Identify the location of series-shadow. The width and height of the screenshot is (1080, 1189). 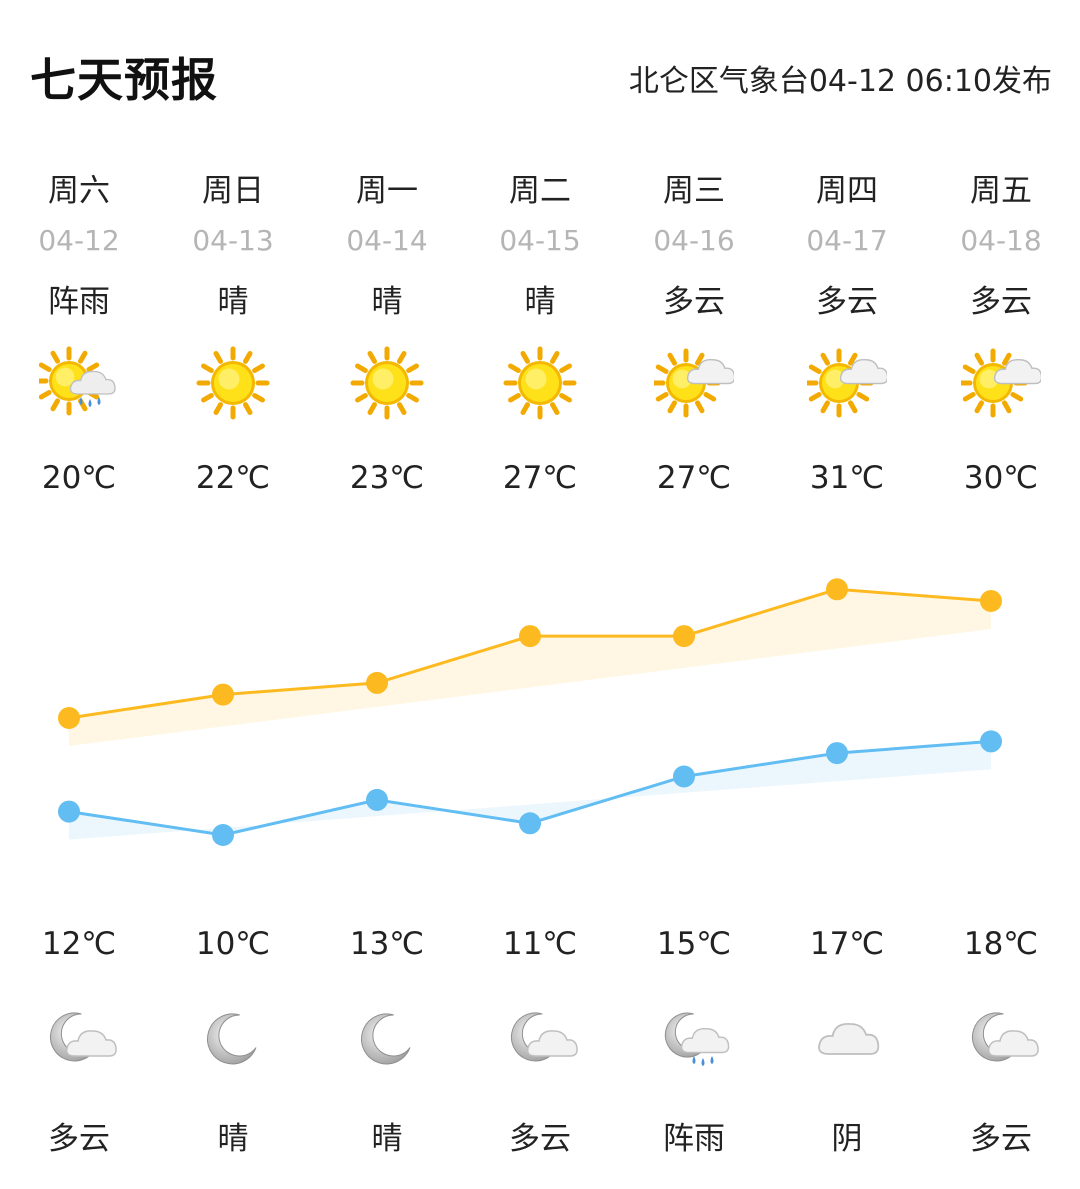
(530, 667).